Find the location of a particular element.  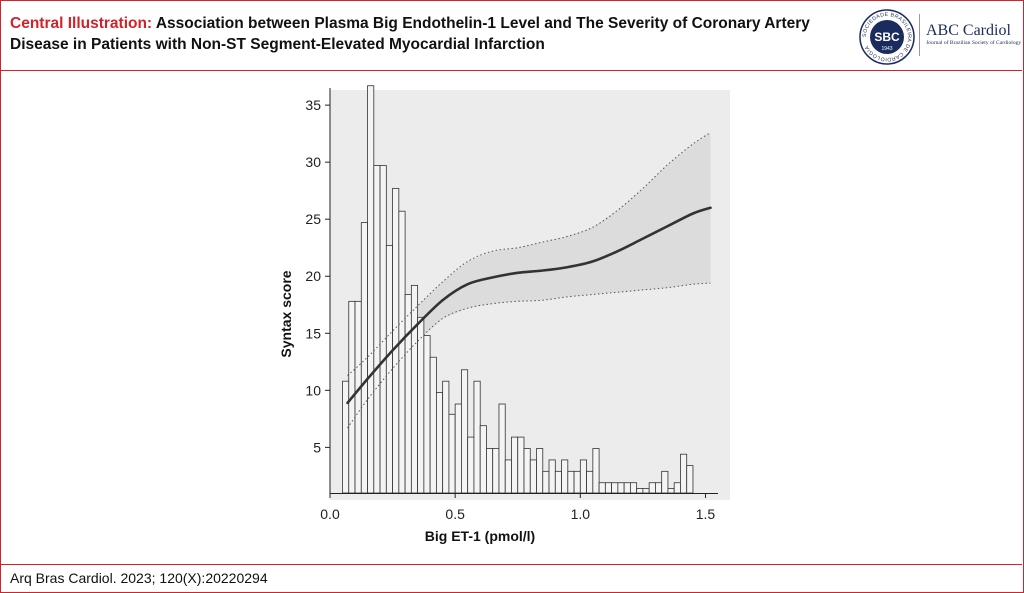

y-tick-label: 35 is located at coordinates (313, 105).